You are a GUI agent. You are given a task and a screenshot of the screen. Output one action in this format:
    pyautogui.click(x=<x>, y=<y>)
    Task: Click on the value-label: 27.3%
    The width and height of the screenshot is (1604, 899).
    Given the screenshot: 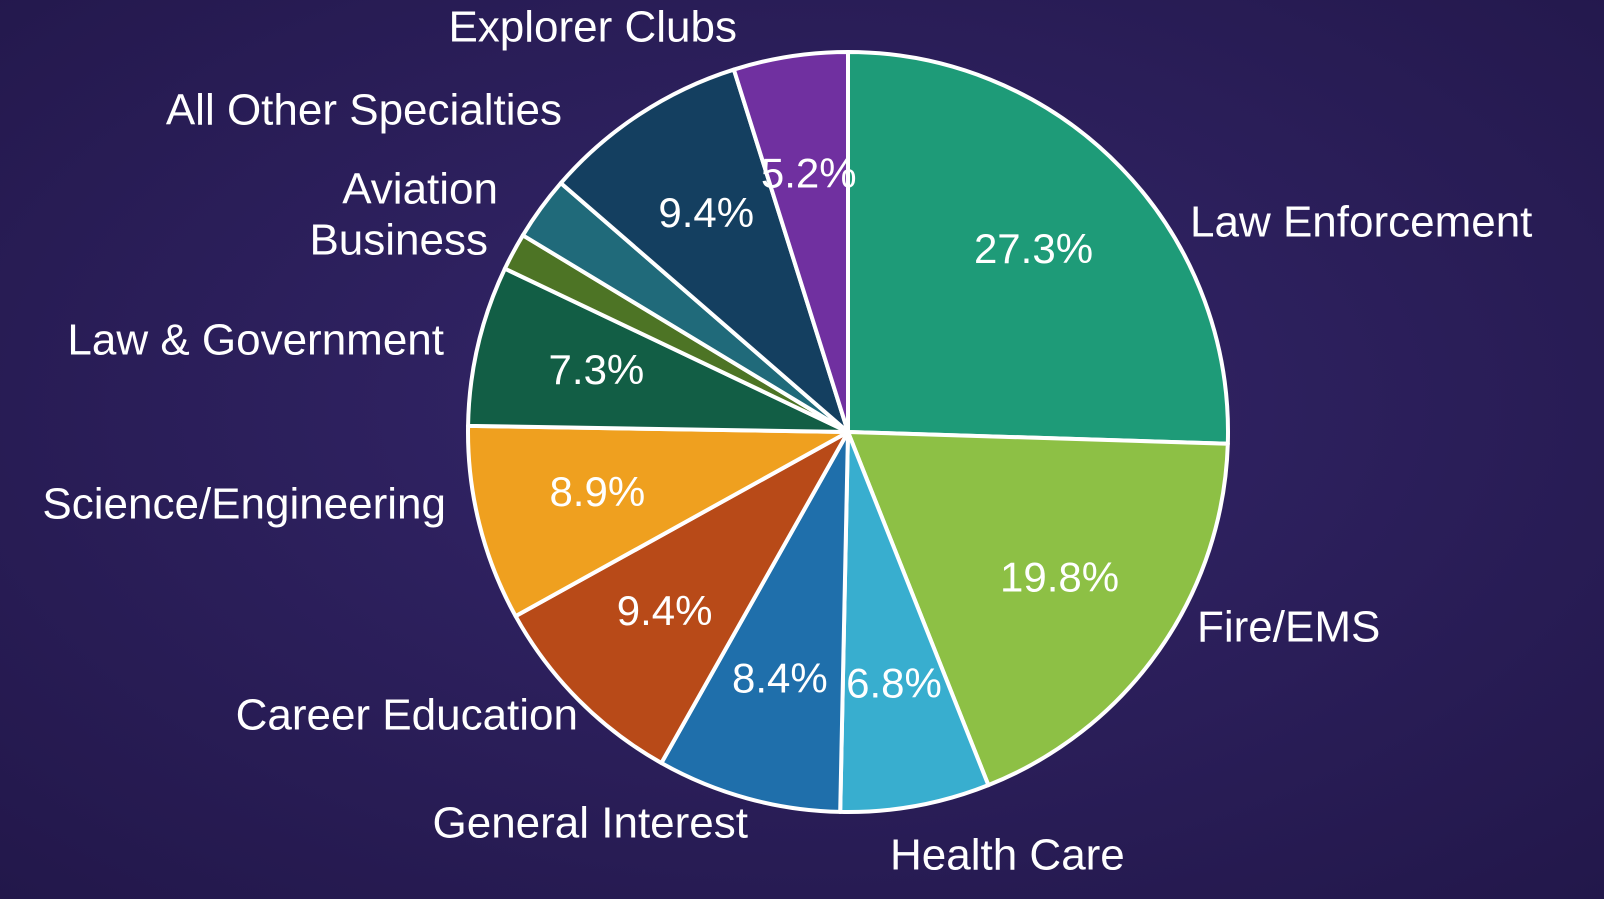 What is the action you would take?
    pyautogui.click(x=1033, y=248)
    